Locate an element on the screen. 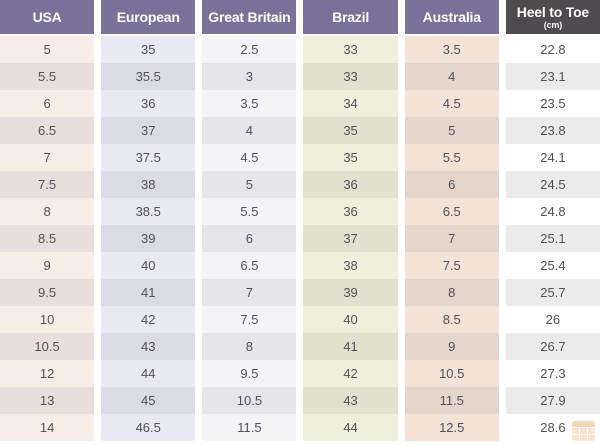 The height and width of the screenshot is (445, 600). table-cell-australia: 9 is located at coordinates (451, 346).